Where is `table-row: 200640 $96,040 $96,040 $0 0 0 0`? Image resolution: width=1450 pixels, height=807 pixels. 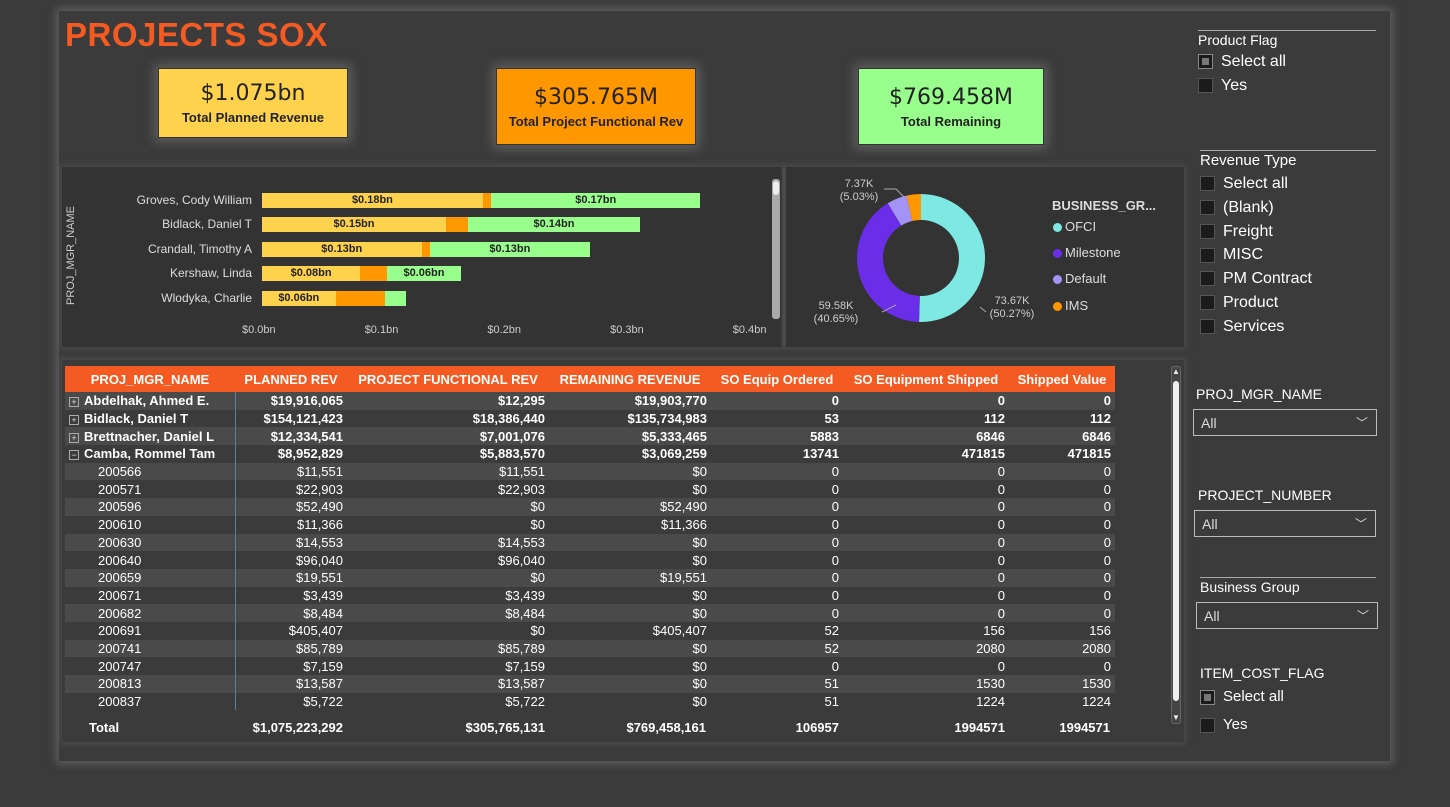
table-row: 200640 $96,040 $96,040 $0 0 0 0 is located at coordinates (590, 560).